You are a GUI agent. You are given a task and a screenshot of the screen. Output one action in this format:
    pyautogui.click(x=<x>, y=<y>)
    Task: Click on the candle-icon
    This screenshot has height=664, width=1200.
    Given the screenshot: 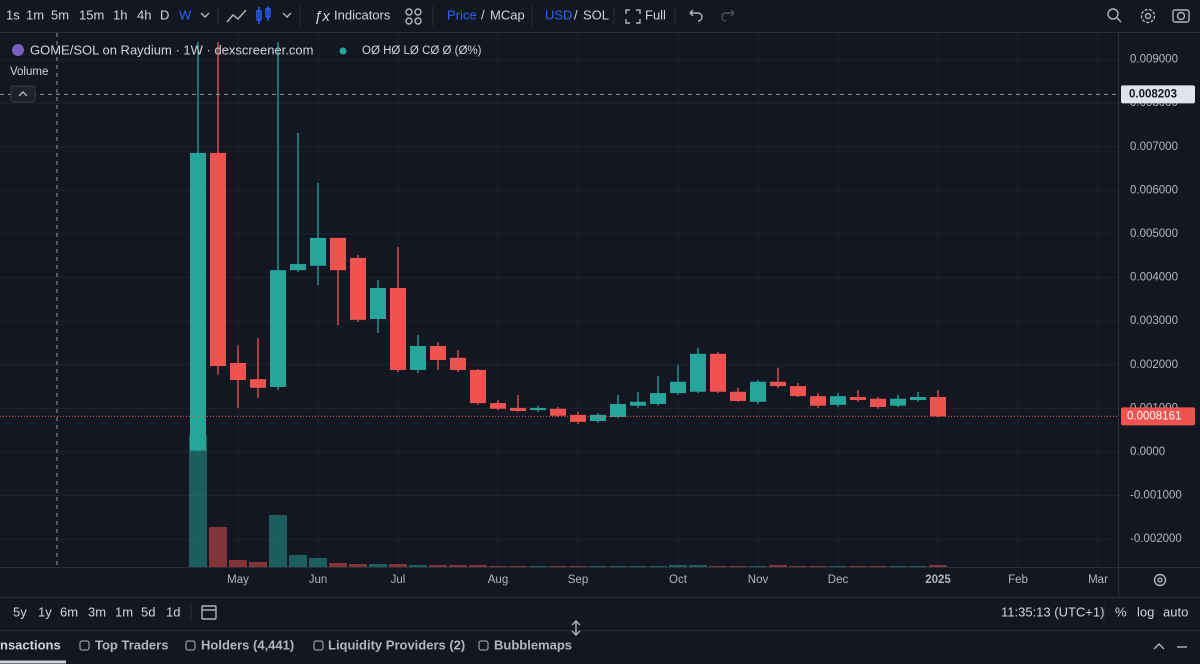 What is the action you would take?
    pyautogui.click(x=263, y=15)
    